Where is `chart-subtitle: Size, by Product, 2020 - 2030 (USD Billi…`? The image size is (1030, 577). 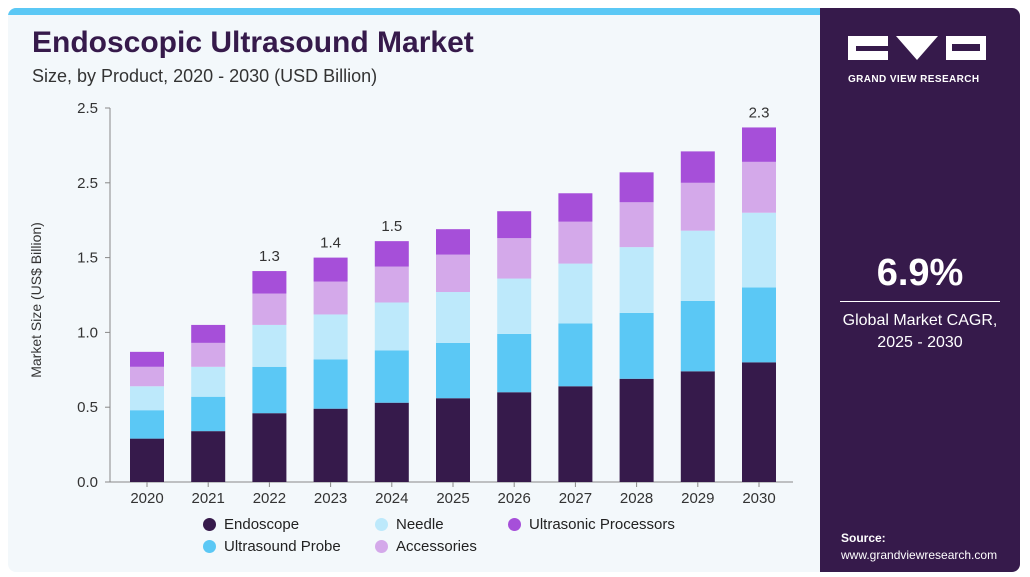
chart-subtitle: Size, by Product, 2020 - 2030 (USD Billi… is located at coordinates (205, 76).